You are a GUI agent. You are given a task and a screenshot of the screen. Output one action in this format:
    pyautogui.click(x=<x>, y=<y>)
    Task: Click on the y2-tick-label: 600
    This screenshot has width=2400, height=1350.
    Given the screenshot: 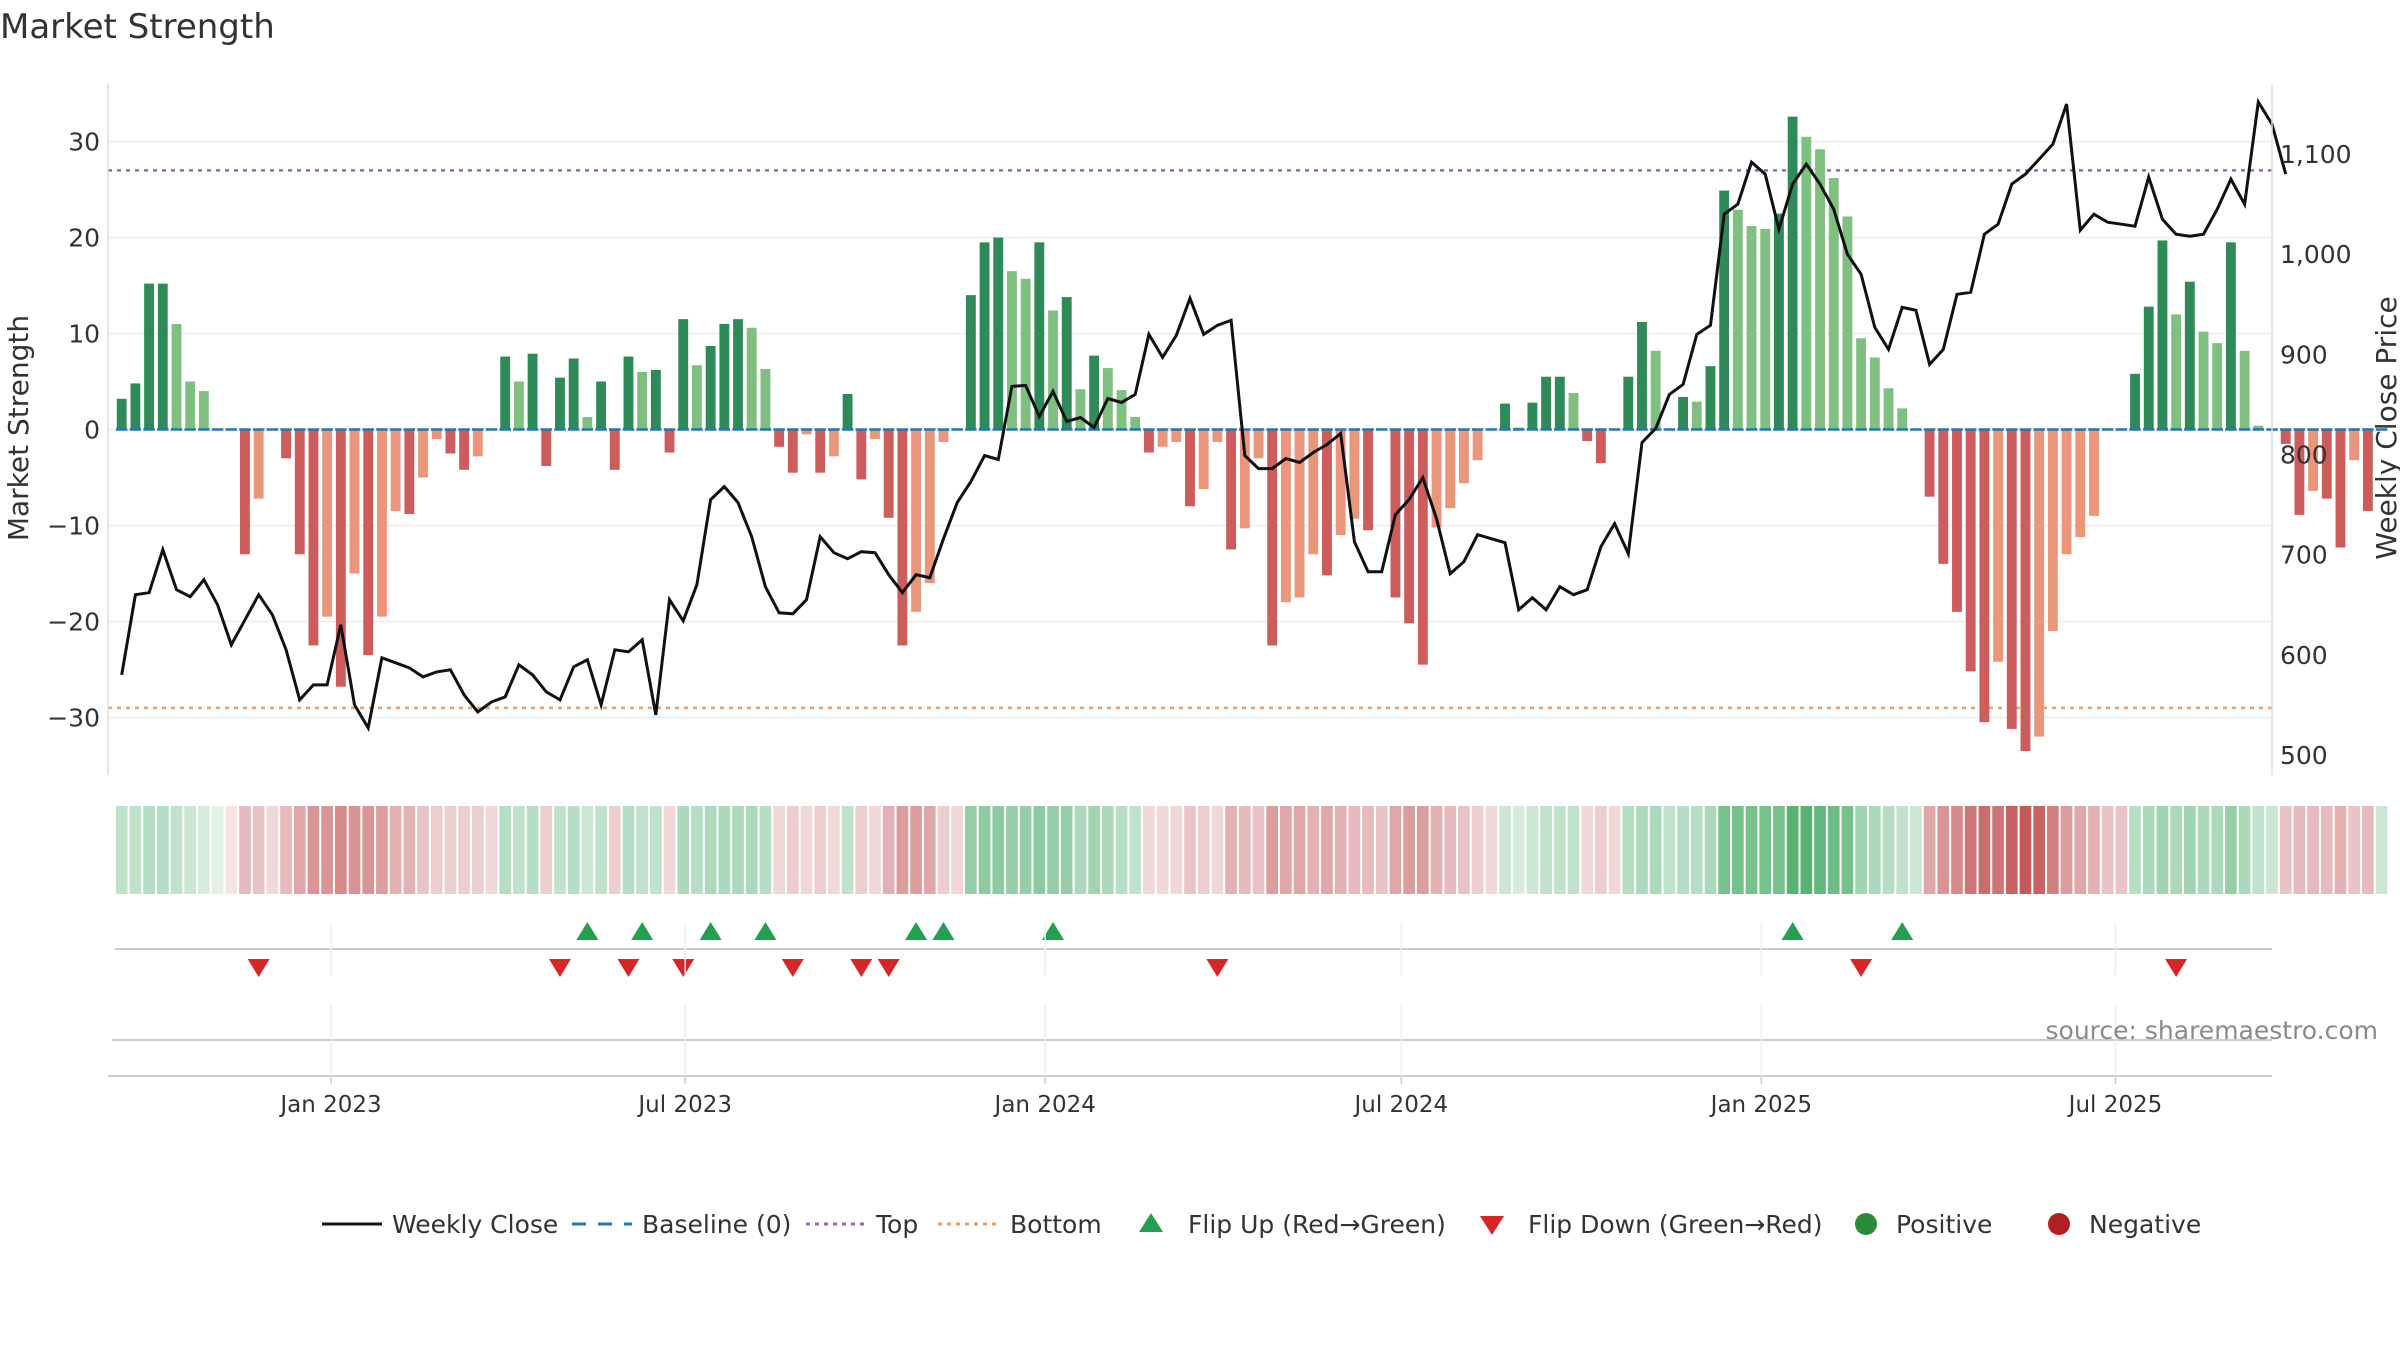 What is the action you would take?
    pyautogui.click(x=2304, y=655)
    